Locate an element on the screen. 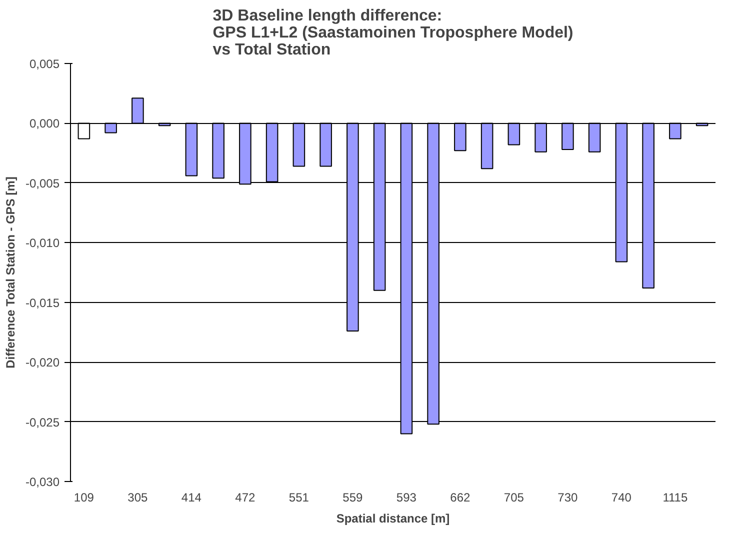 This screenshot has height=537, width=741. x-tick-label: 705 is located at coordinates (514, 497).